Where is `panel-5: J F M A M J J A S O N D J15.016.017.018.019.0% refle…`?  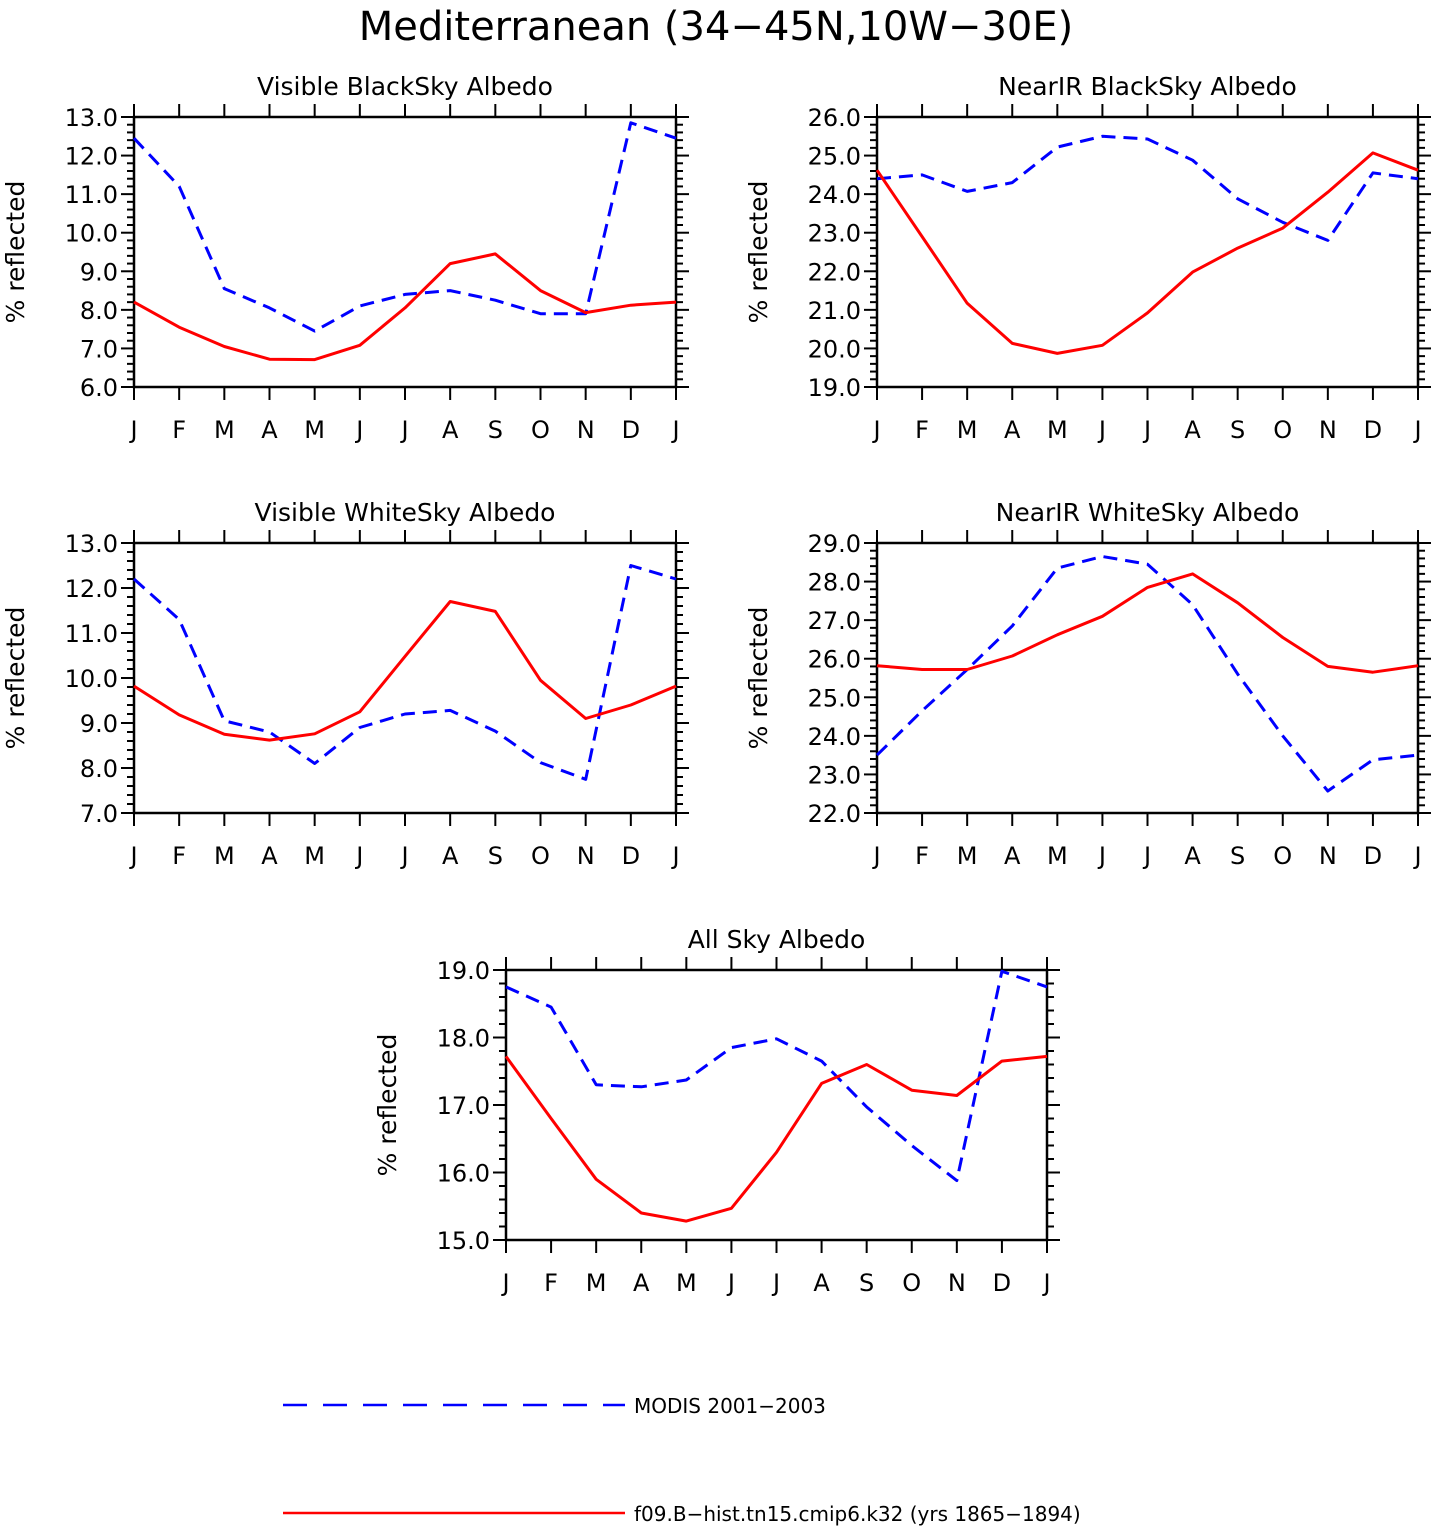
panel-5: J F M A M J J A S O N D J15.016.017.018.019.0% refle… is located at coordinates (716, 1111).